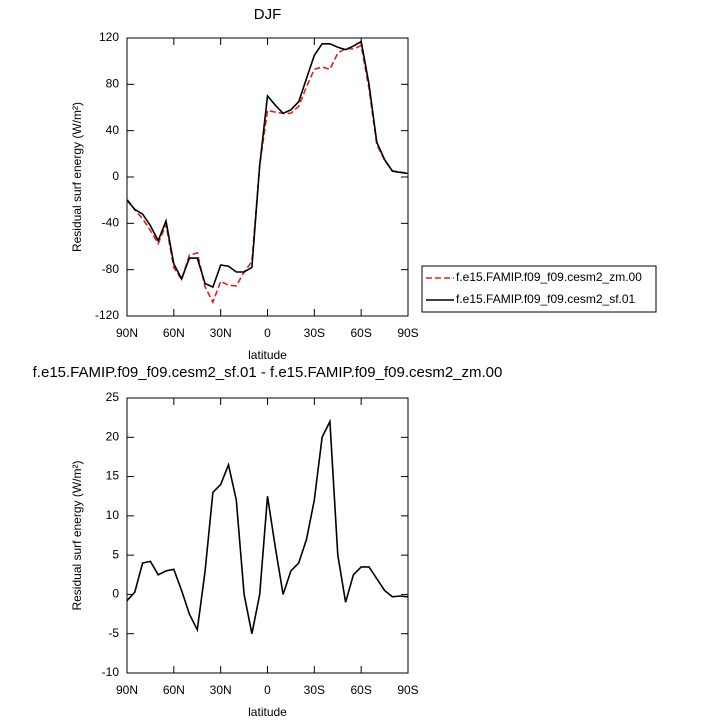 The image size is (704, 727). I want to click on legend-box, so click(539, 289).